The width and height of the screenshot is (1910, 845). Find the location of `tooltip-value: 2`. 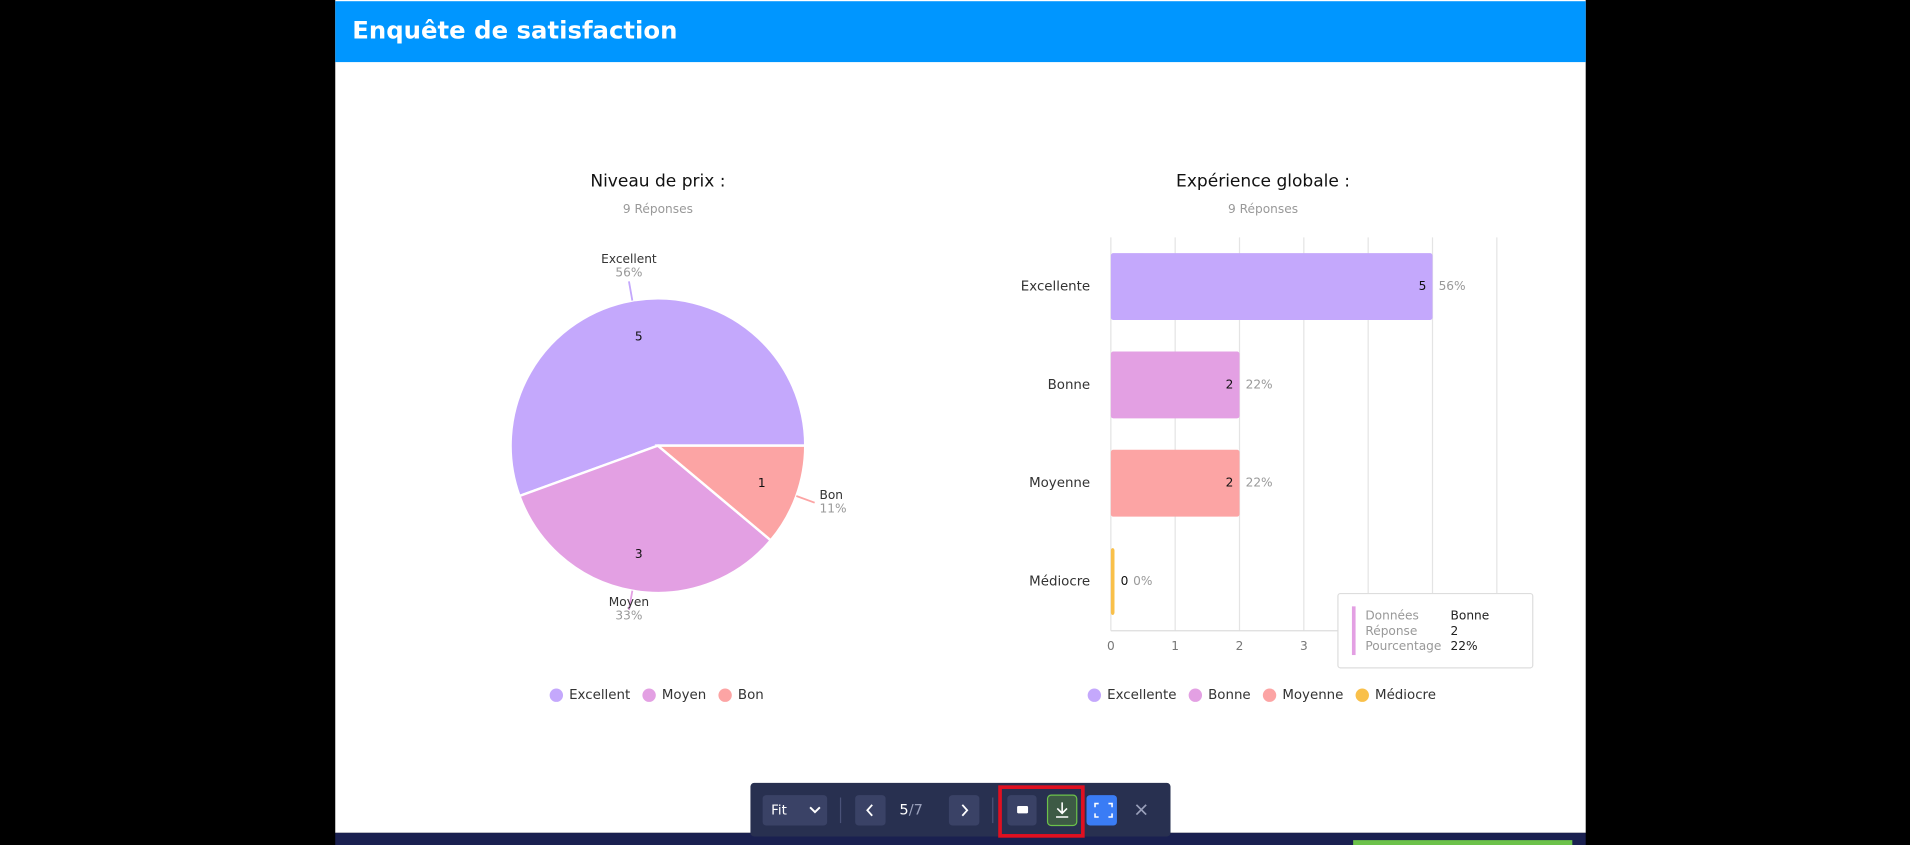

tooltip-value: 2 is located at coordinates (1455, 631).